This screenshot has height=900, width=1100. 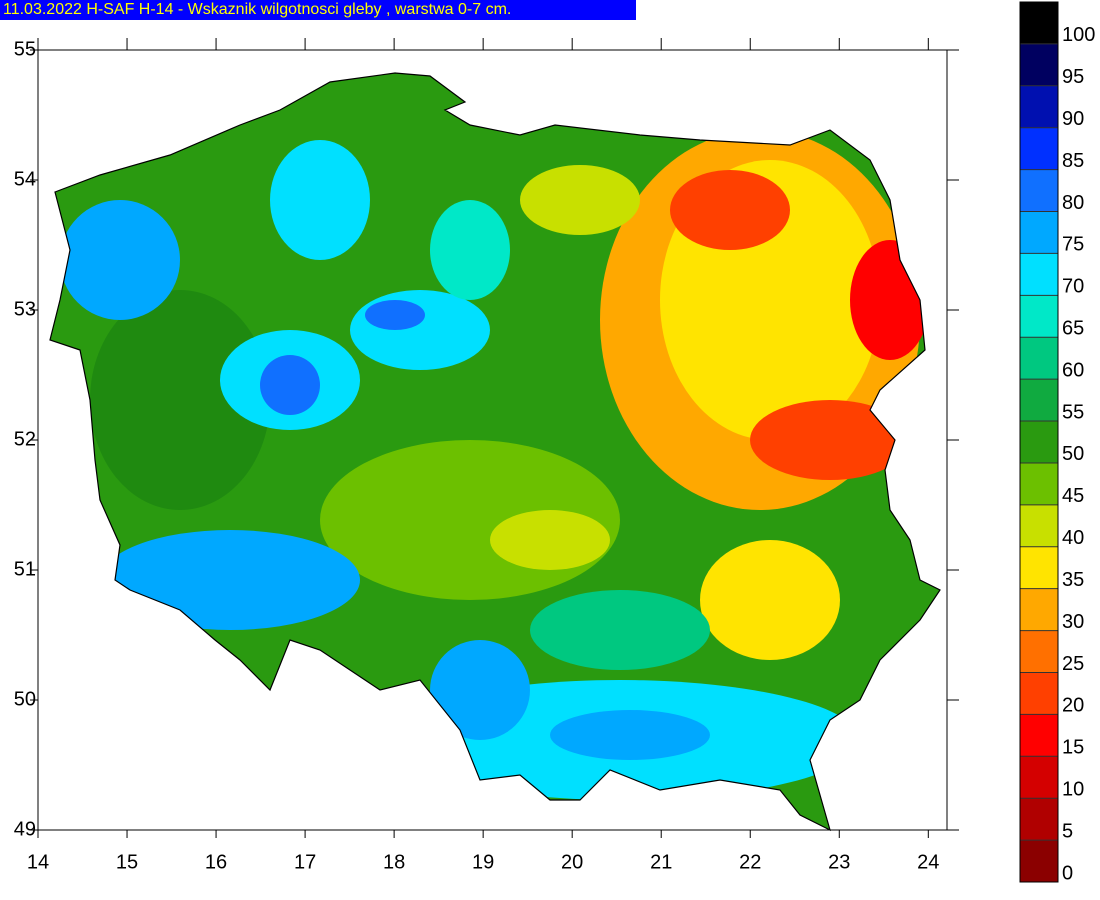 I want to click on x-tick-label: 14, so click(x=38, y=862).